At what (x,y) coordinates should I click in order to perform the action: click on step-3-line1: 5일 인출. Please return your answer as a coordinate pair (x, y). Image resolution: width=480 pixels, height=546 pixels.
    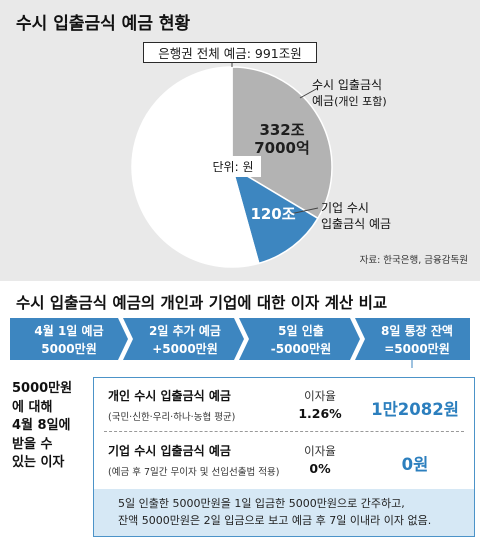
    Looking at the image, I should click on (301, 331).